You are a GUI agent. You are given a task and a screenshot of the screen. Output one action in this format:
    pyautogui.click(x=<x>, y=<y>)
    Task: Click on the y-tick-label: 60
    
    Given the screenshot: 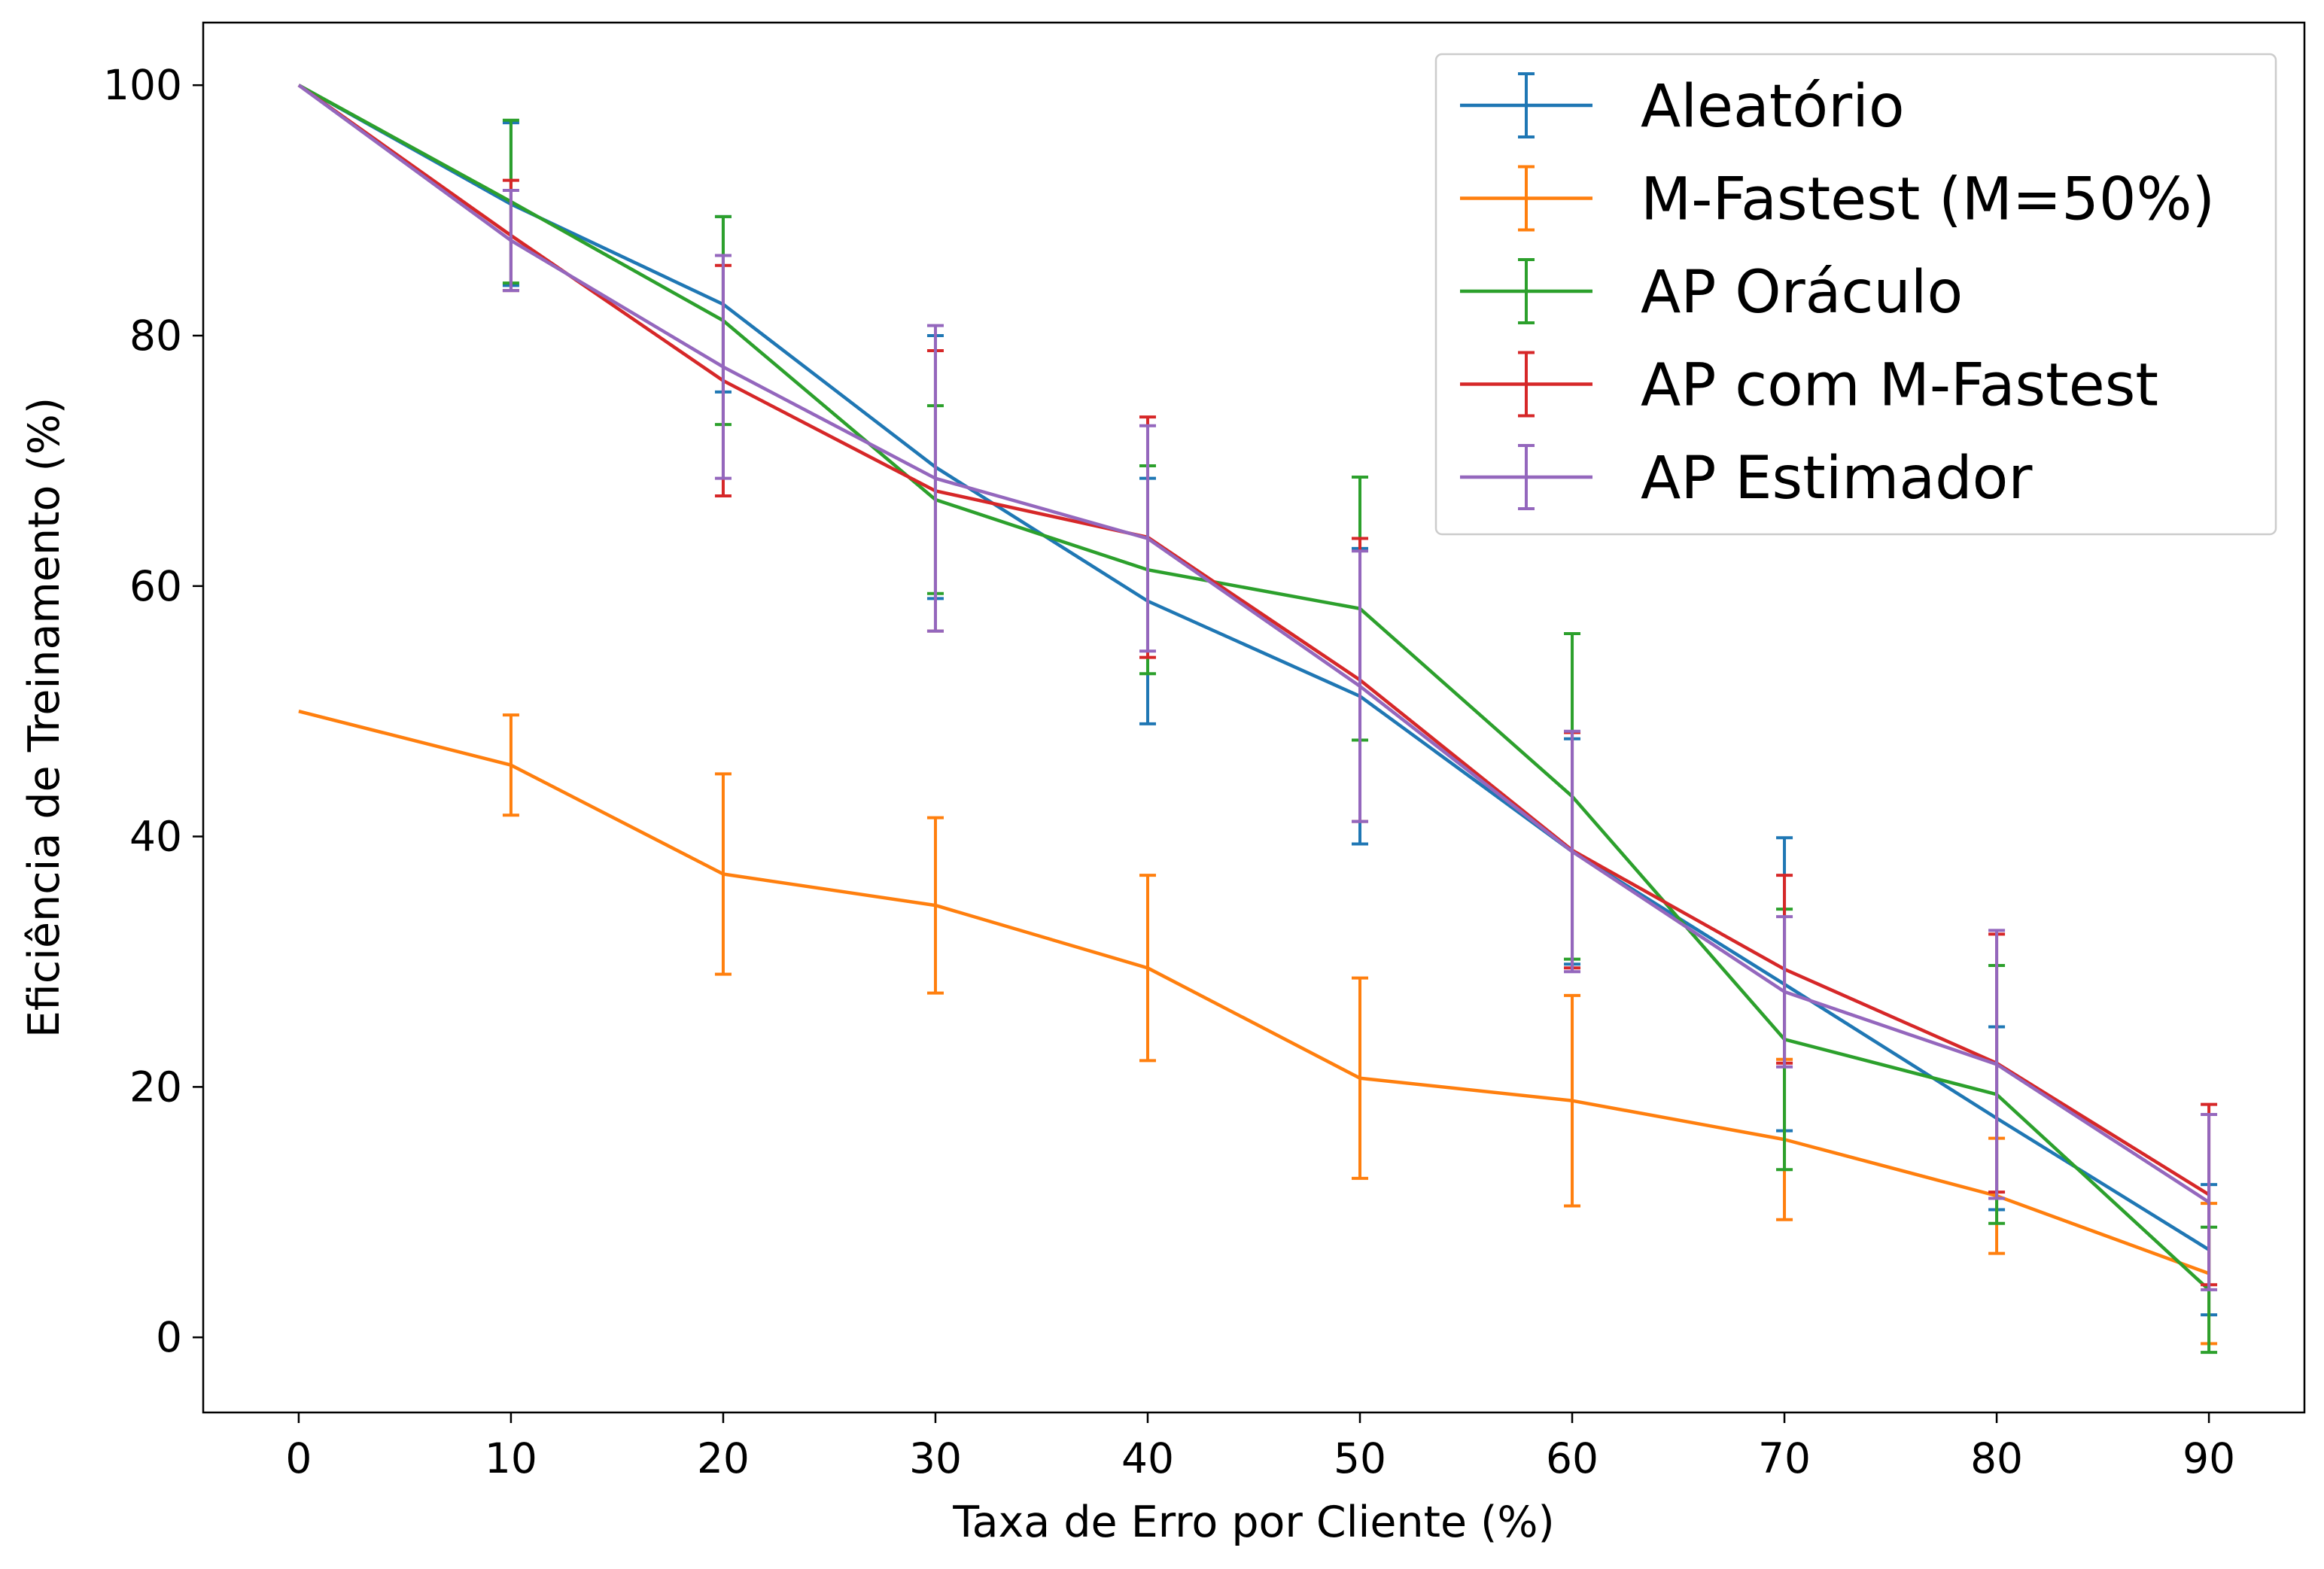 What is the action you would take?
    pyautogui.click(x=155, y=586)
    